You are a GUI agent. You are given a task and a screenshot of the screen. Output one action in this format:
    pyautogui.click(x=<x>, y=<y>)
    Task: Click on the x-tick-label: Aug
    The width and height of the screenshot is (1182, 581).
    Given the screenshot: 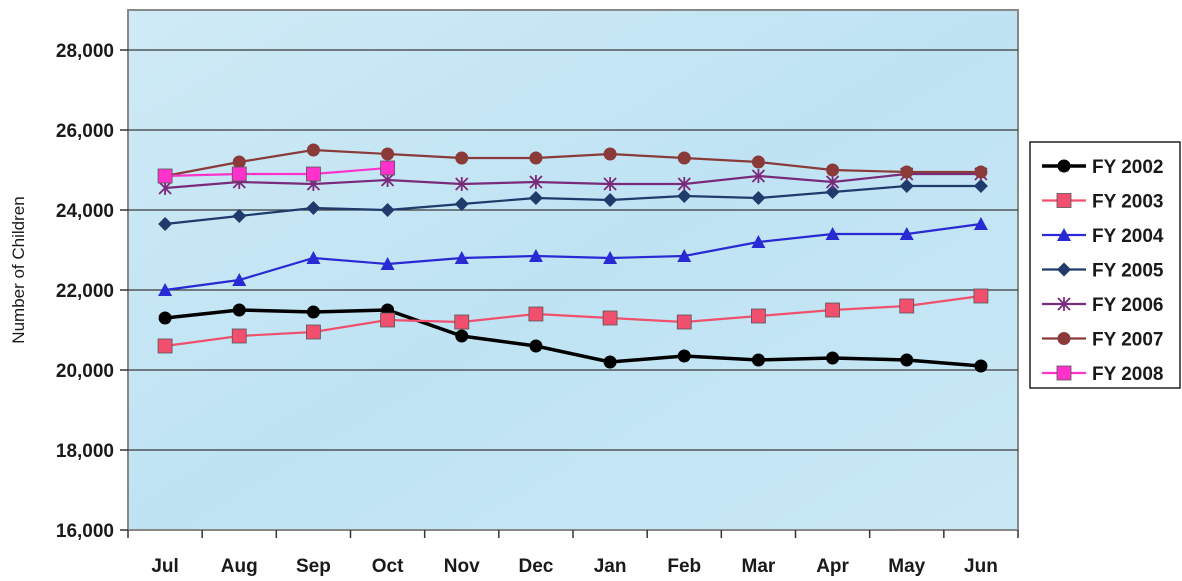 What is the action you would take?
    pyautogui.click(x=239, y=566)
    